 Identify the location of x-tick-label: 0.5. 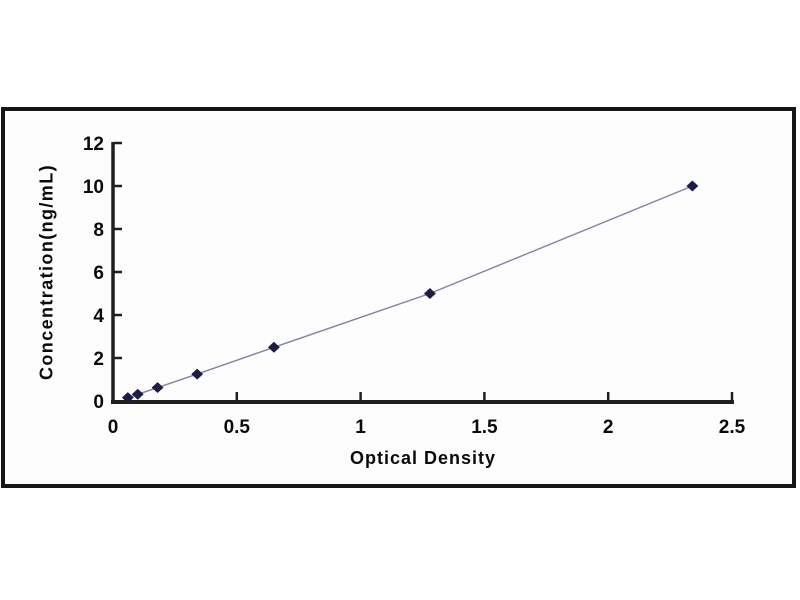
(237, 427).